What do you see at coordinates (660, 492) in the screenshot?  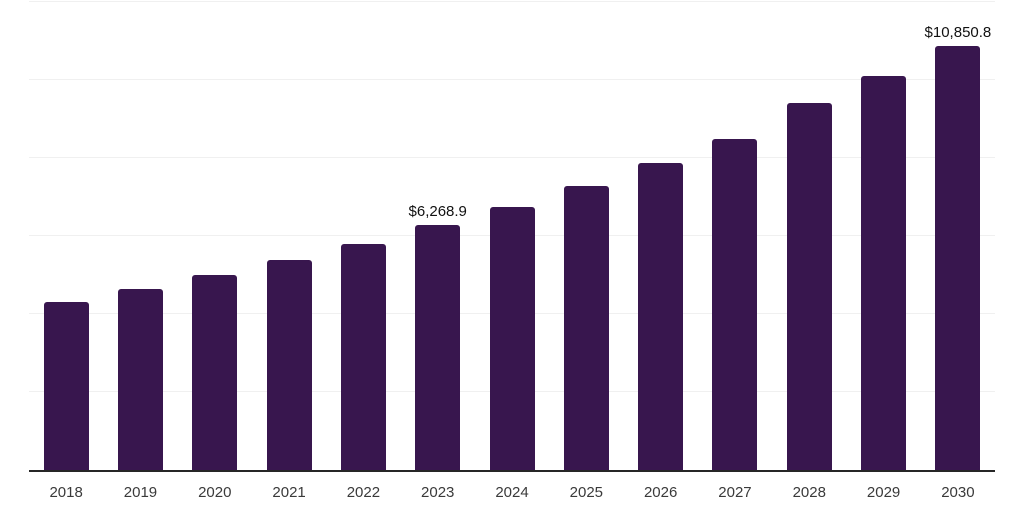 I see `x-tick-label: 2026` at bounding box center [660, 492].